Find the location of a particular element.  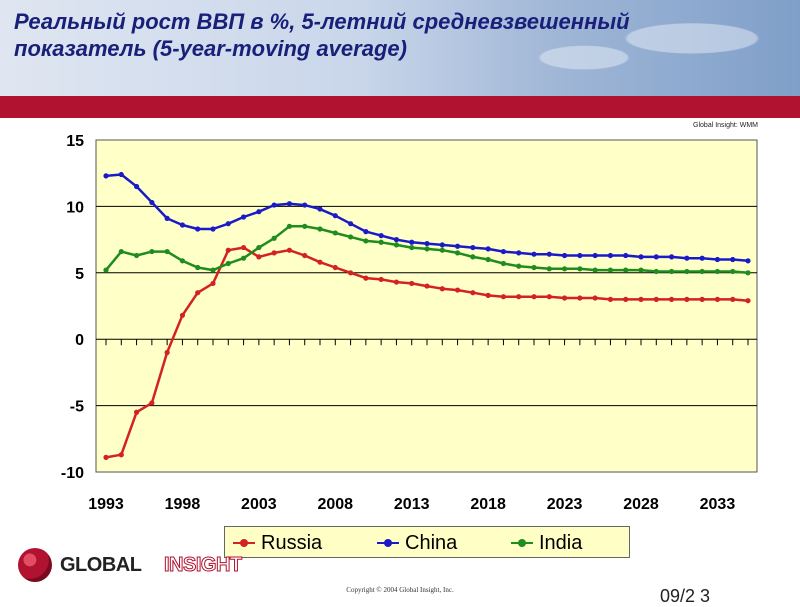

world-map-decoration is located at coordinates (620, 48).